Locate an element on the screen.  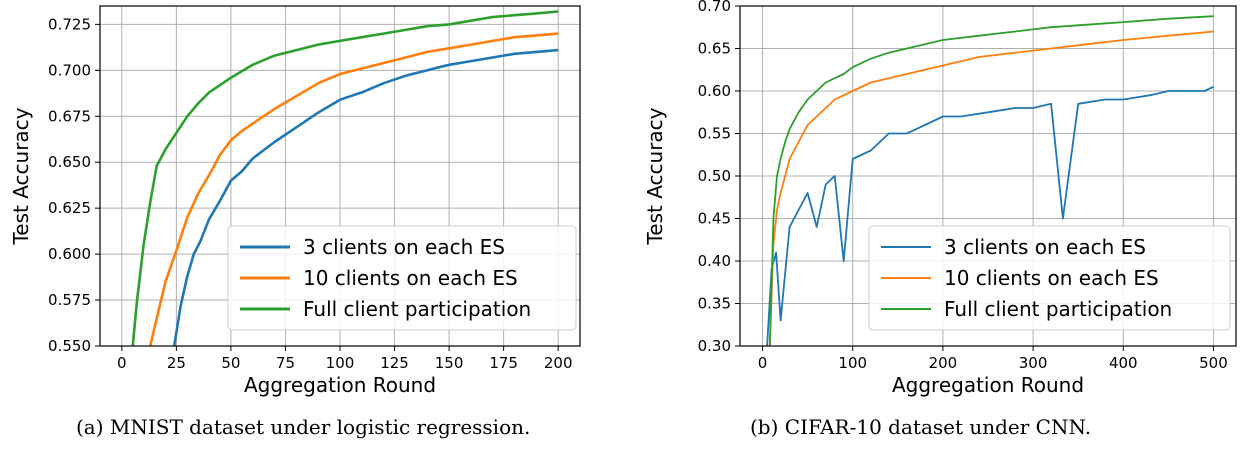
x-tick-label: 150 is located at coordinates (449, 363).